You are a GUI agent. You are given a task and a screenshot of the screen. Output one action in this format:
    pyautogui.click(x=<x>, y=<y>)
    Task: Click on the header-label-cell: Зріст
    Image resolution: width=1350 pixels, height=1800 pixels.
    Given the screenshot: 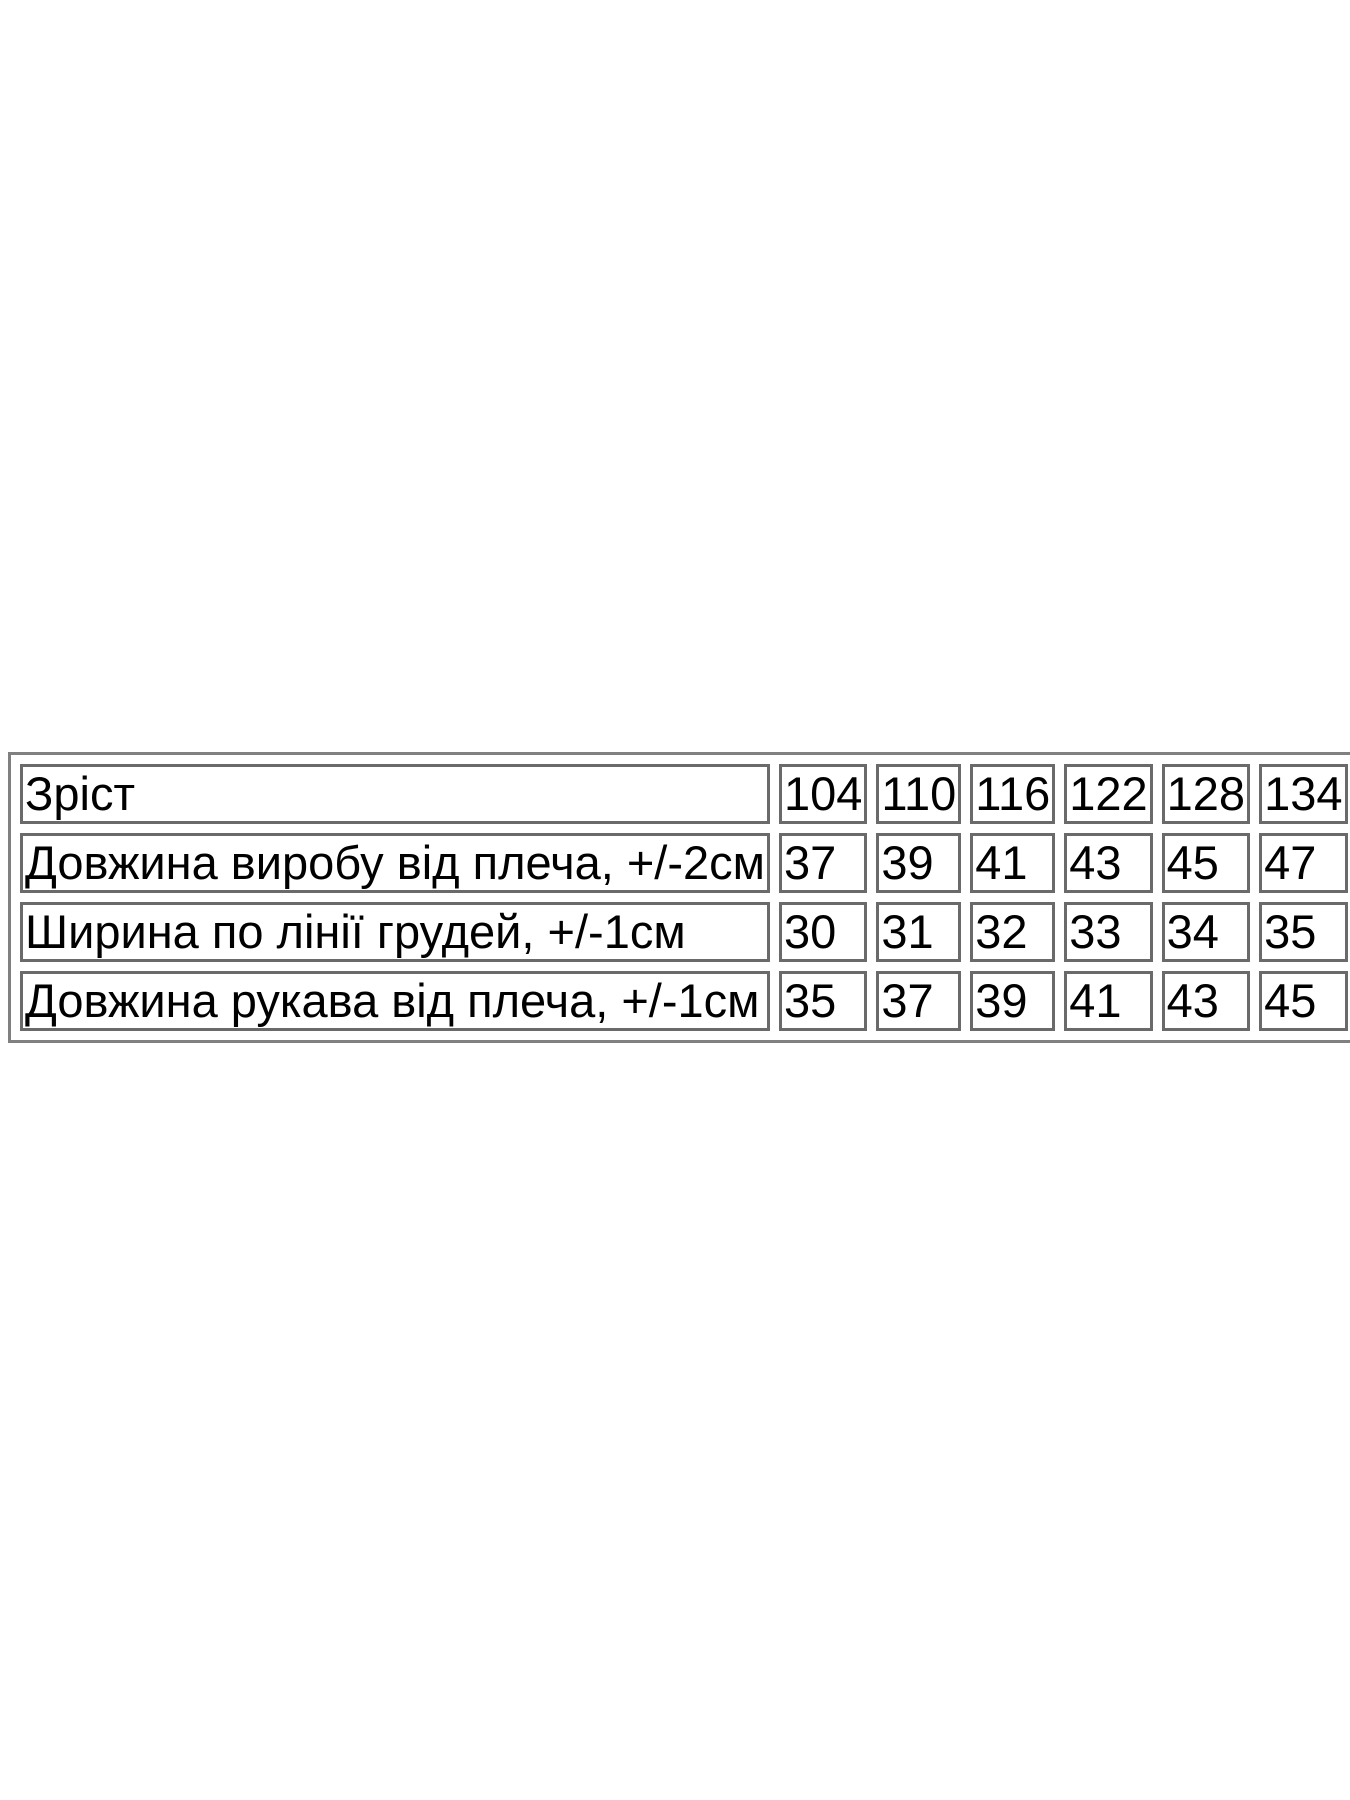 What is the action you would take?
    pyautogui.click(x=395, y=794)
    